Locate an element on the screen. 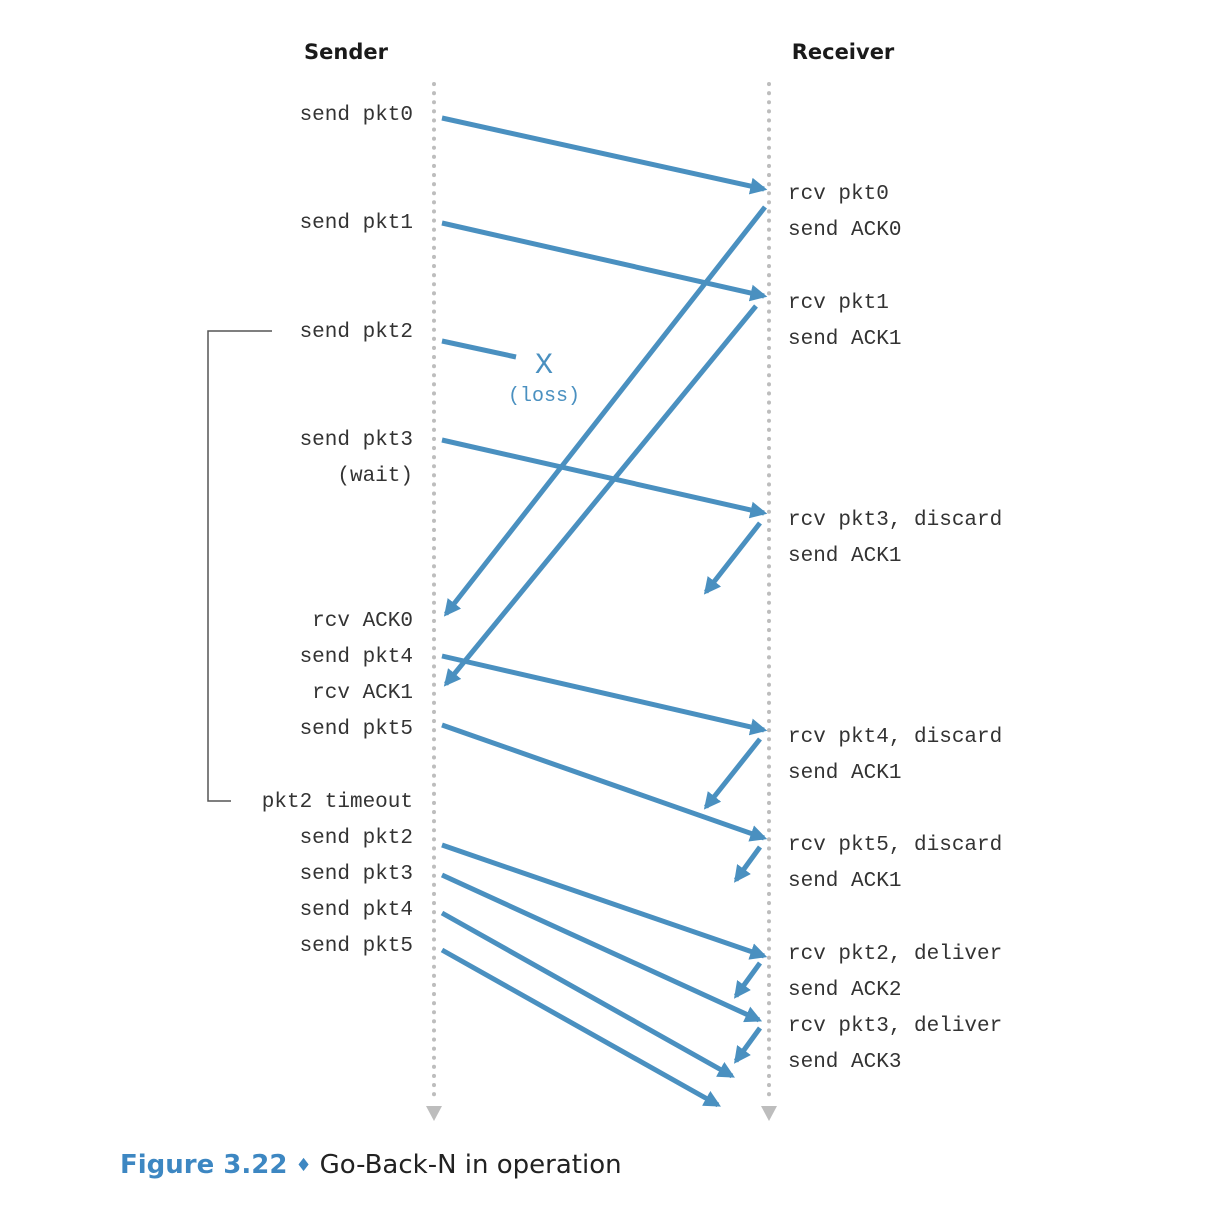 This screenshot has width=1206, height=1212. receiver-label: rcv pkt4, discard is located at coordinates (895, 737).